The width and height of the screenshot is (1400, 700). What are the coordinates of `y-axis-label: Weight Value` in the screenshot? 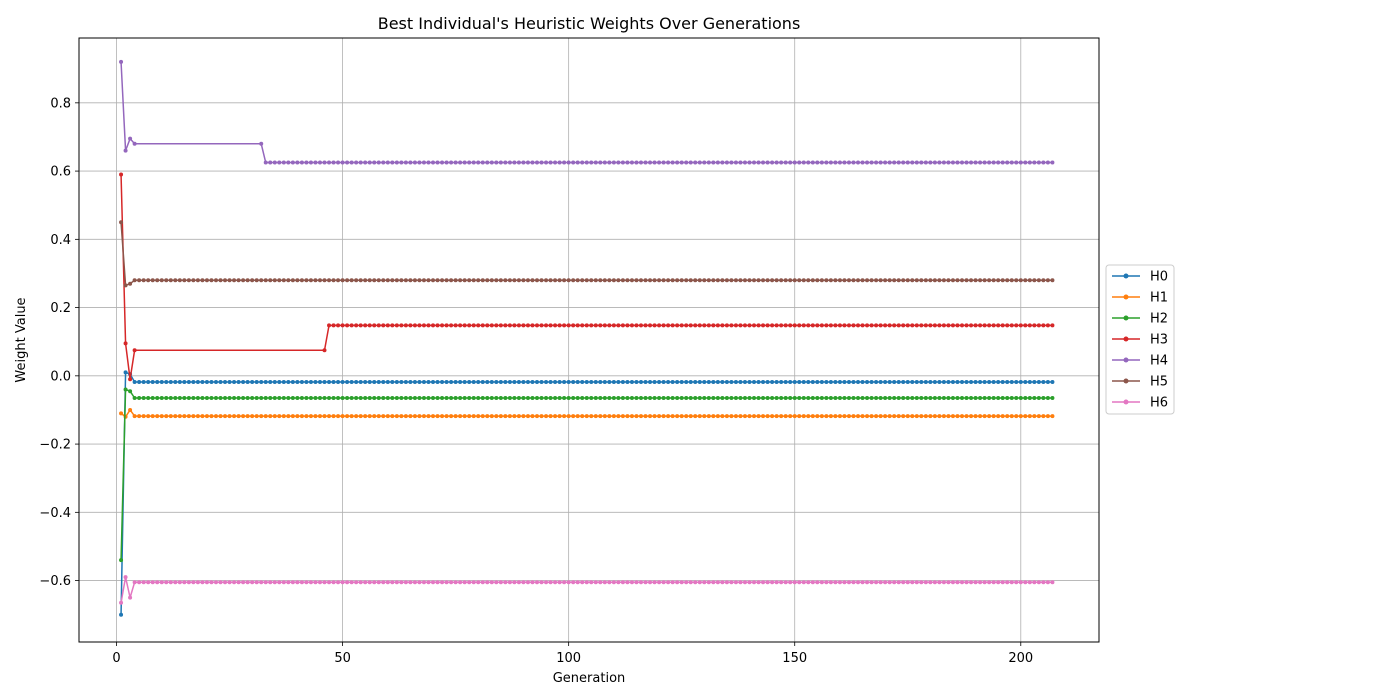 It's located at (21, 339).